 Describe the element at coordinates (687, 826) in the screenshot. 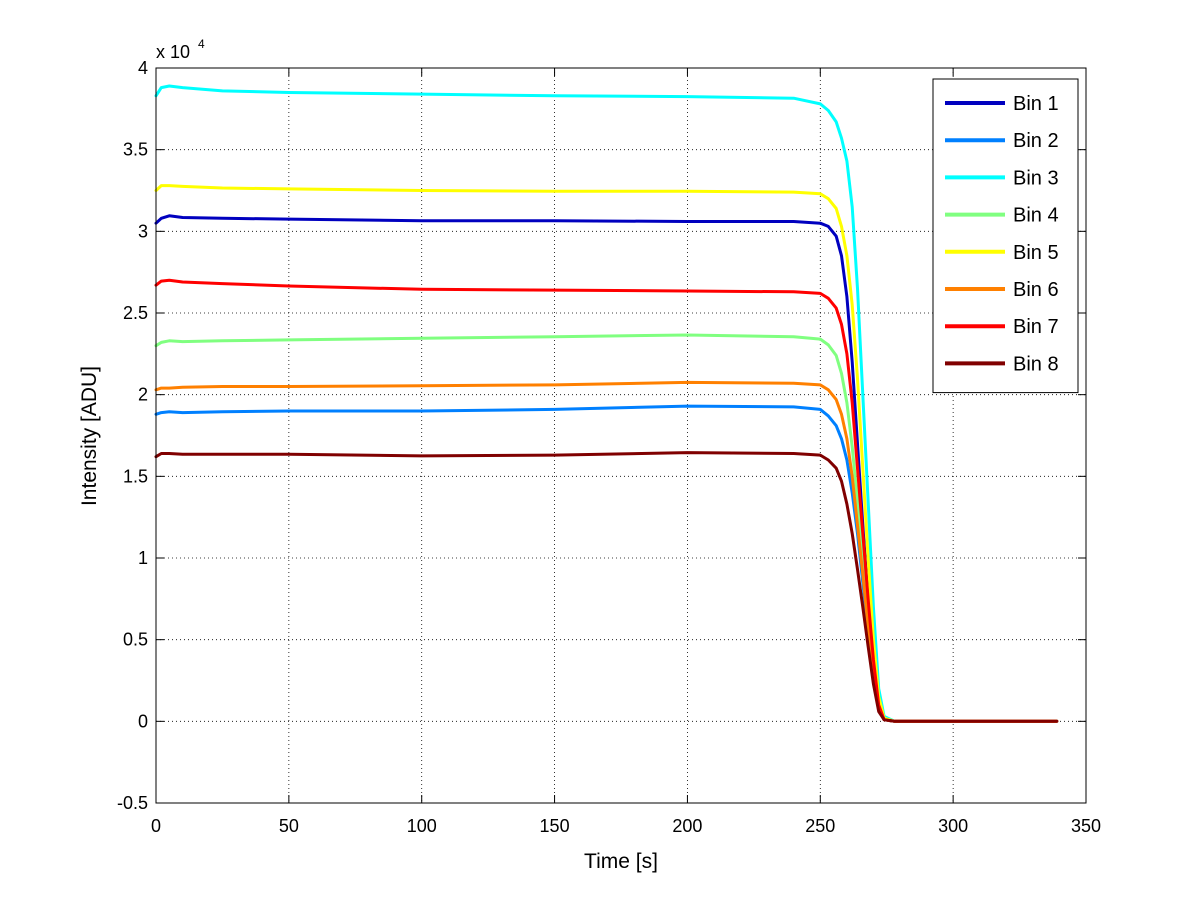

I see `x-tick-label: 200` at that location.